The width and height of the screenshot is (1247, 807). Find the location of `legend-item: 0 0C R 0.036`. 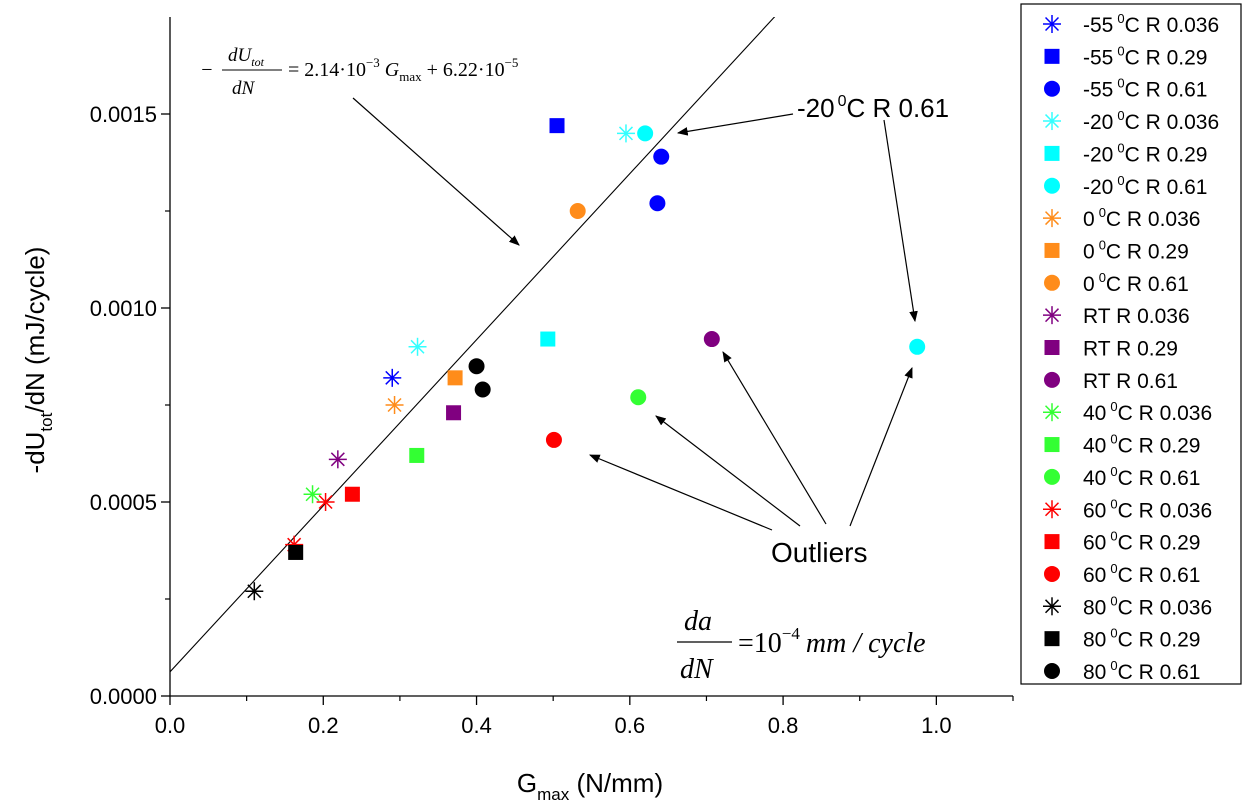

legend-item: 0 0C R 0.036 is located at coordinates (1121, 218).